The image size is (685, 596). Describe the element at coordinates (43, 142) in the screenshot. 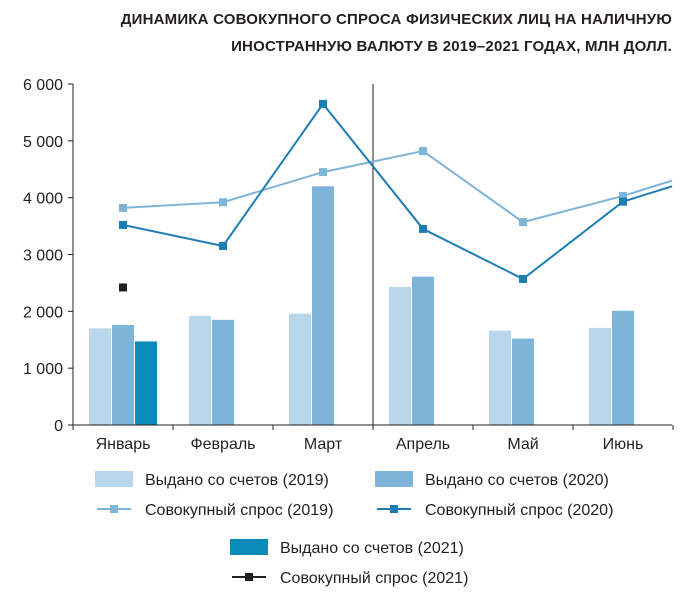

I see `y-tick-label-5: 5 000` at that location.